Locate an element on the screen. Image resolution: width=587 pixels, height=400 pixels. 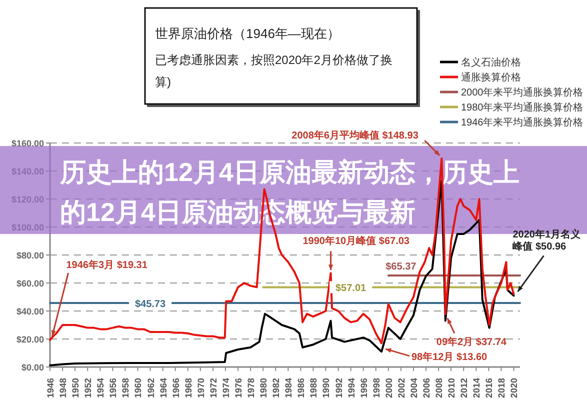
x-tick-label: 1968 is located at coordinates (188, 388).